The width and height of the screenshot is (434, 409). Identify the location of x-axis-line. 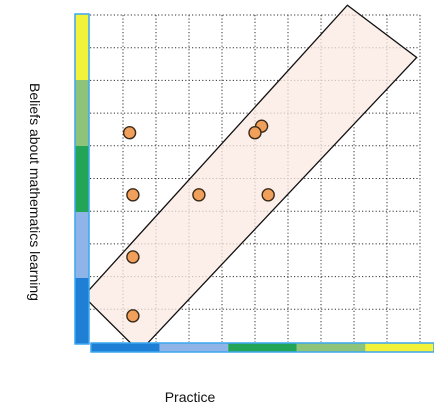
(262, 347).